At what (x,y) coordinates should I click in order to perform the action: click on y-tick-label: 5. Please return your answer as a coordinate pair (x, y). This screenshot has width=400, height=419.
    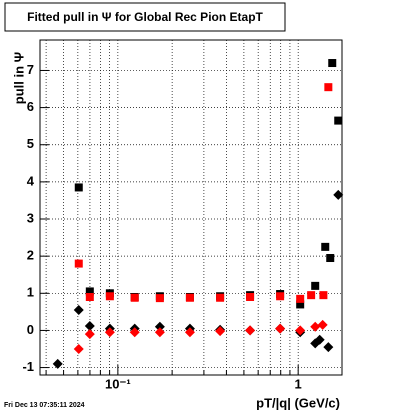
    Looking at the image, I should click on (30, 143).